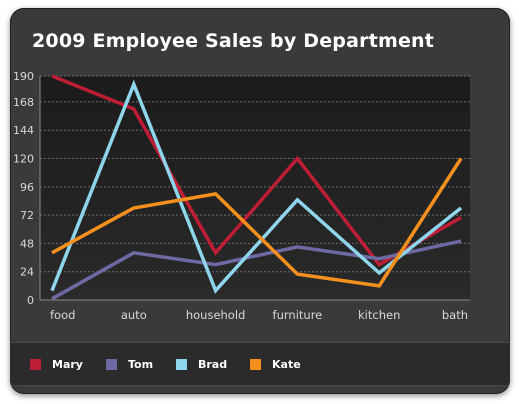 This screenshot has width=519, height=404. What do you see at coordinates (23, 76) in the screenshot?
I see `y-tick-label: 190` at bounding box center [23, 76].